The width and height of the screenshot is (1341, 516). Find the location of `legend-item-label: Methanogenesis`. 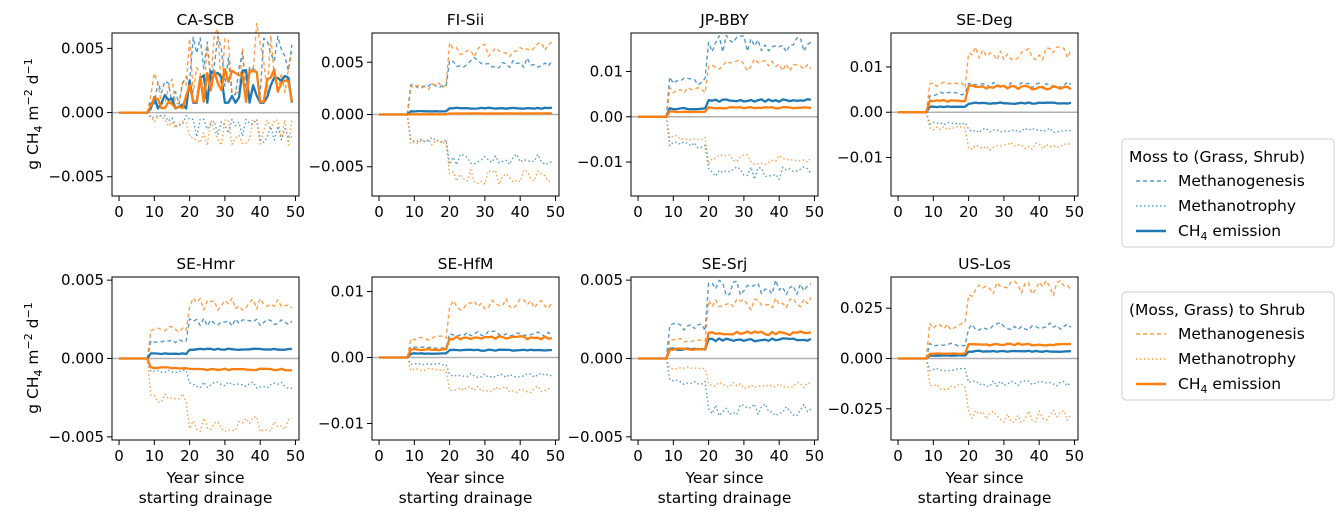

legend-item-label: Methanogenesis is located at coordinates (1241, 334).